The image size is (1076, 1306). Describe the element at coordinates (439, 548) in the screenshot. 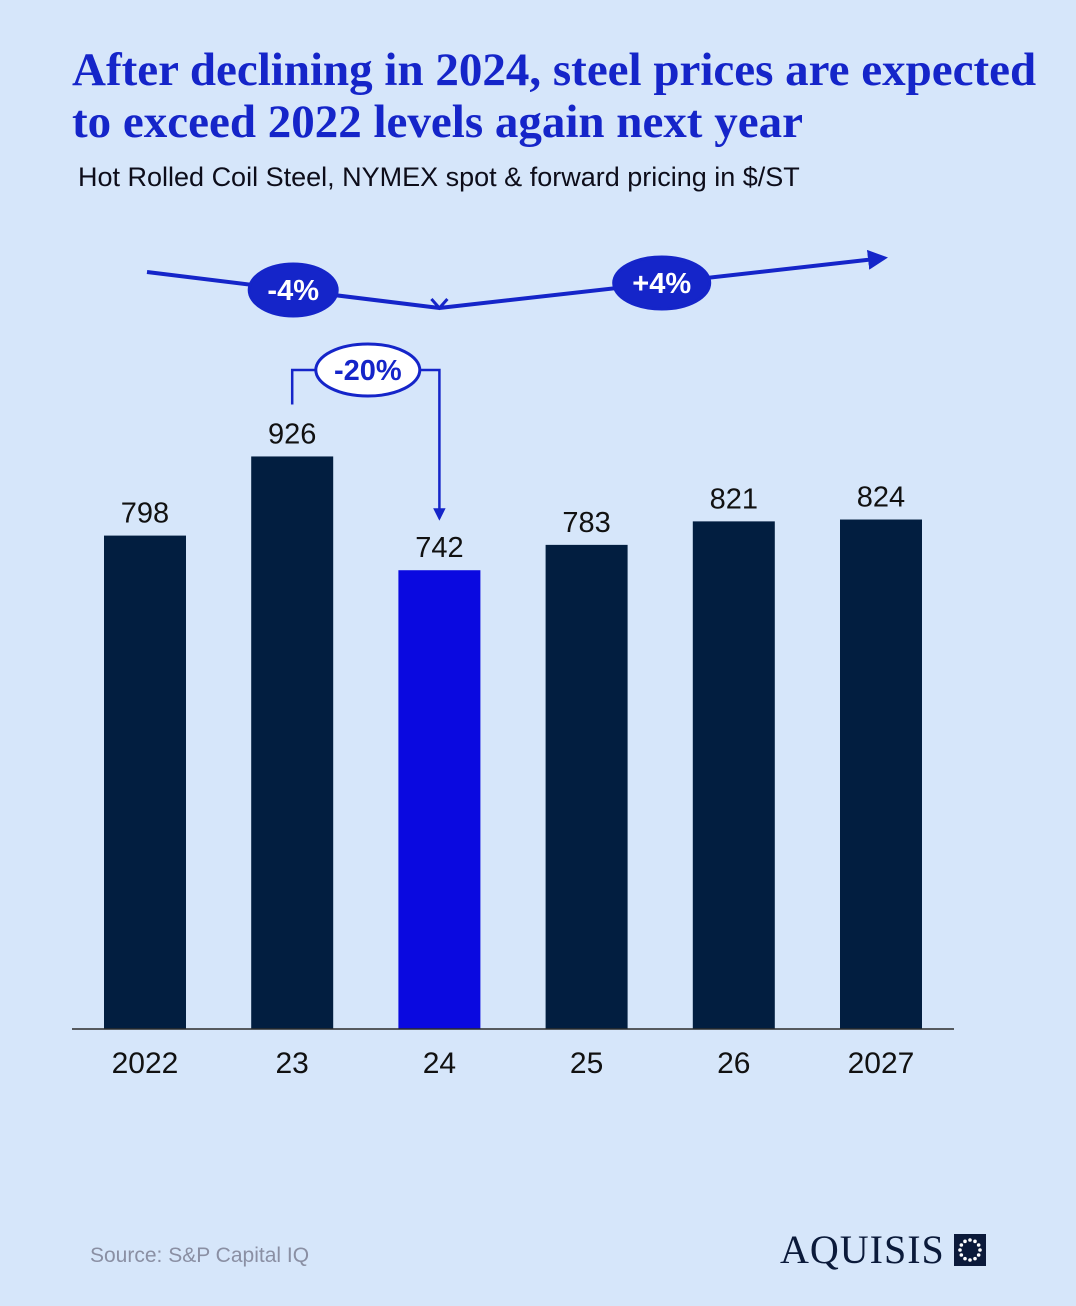

I see `bar-value-label: 742` at that location.